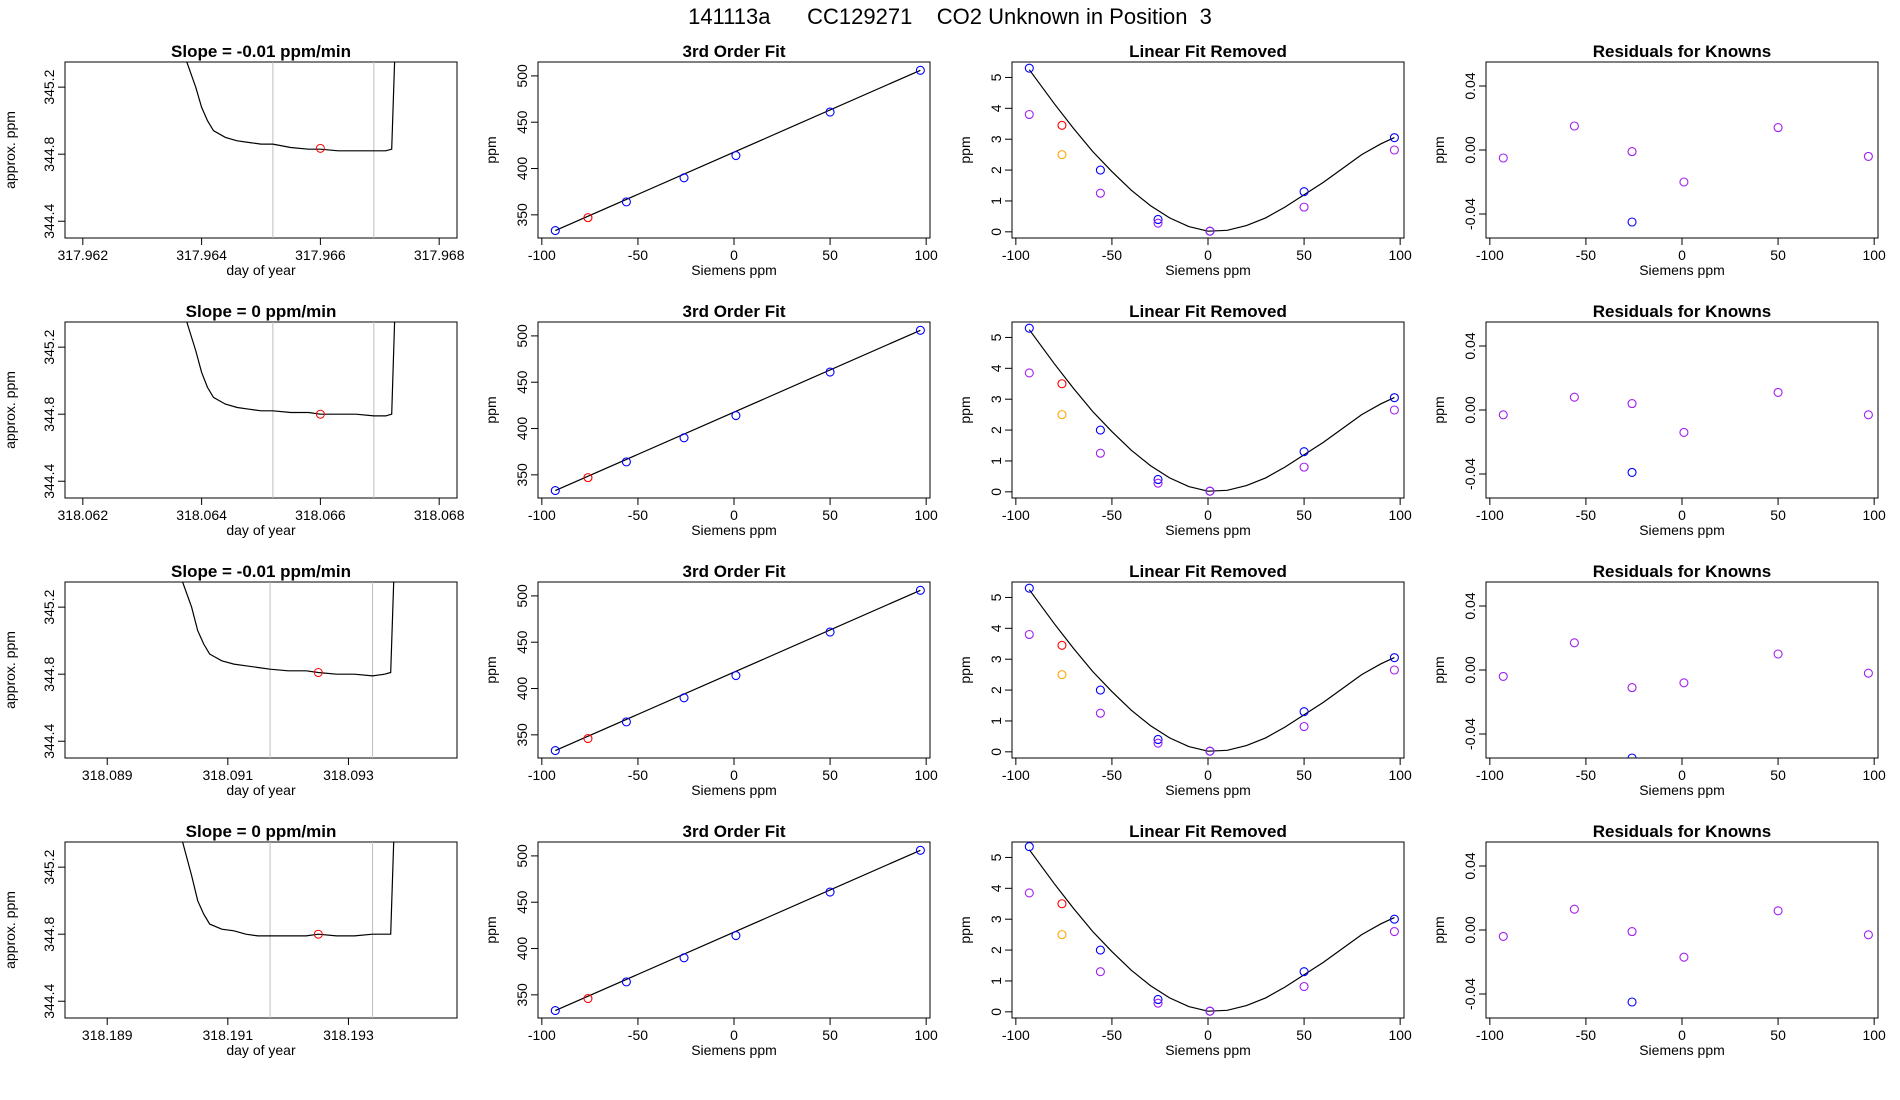 This screenshot has height=1100, width=1900. Describe the element at coordinates (439, 255) in the screenshot. I see `x-tick-label: 317.968` at that location.